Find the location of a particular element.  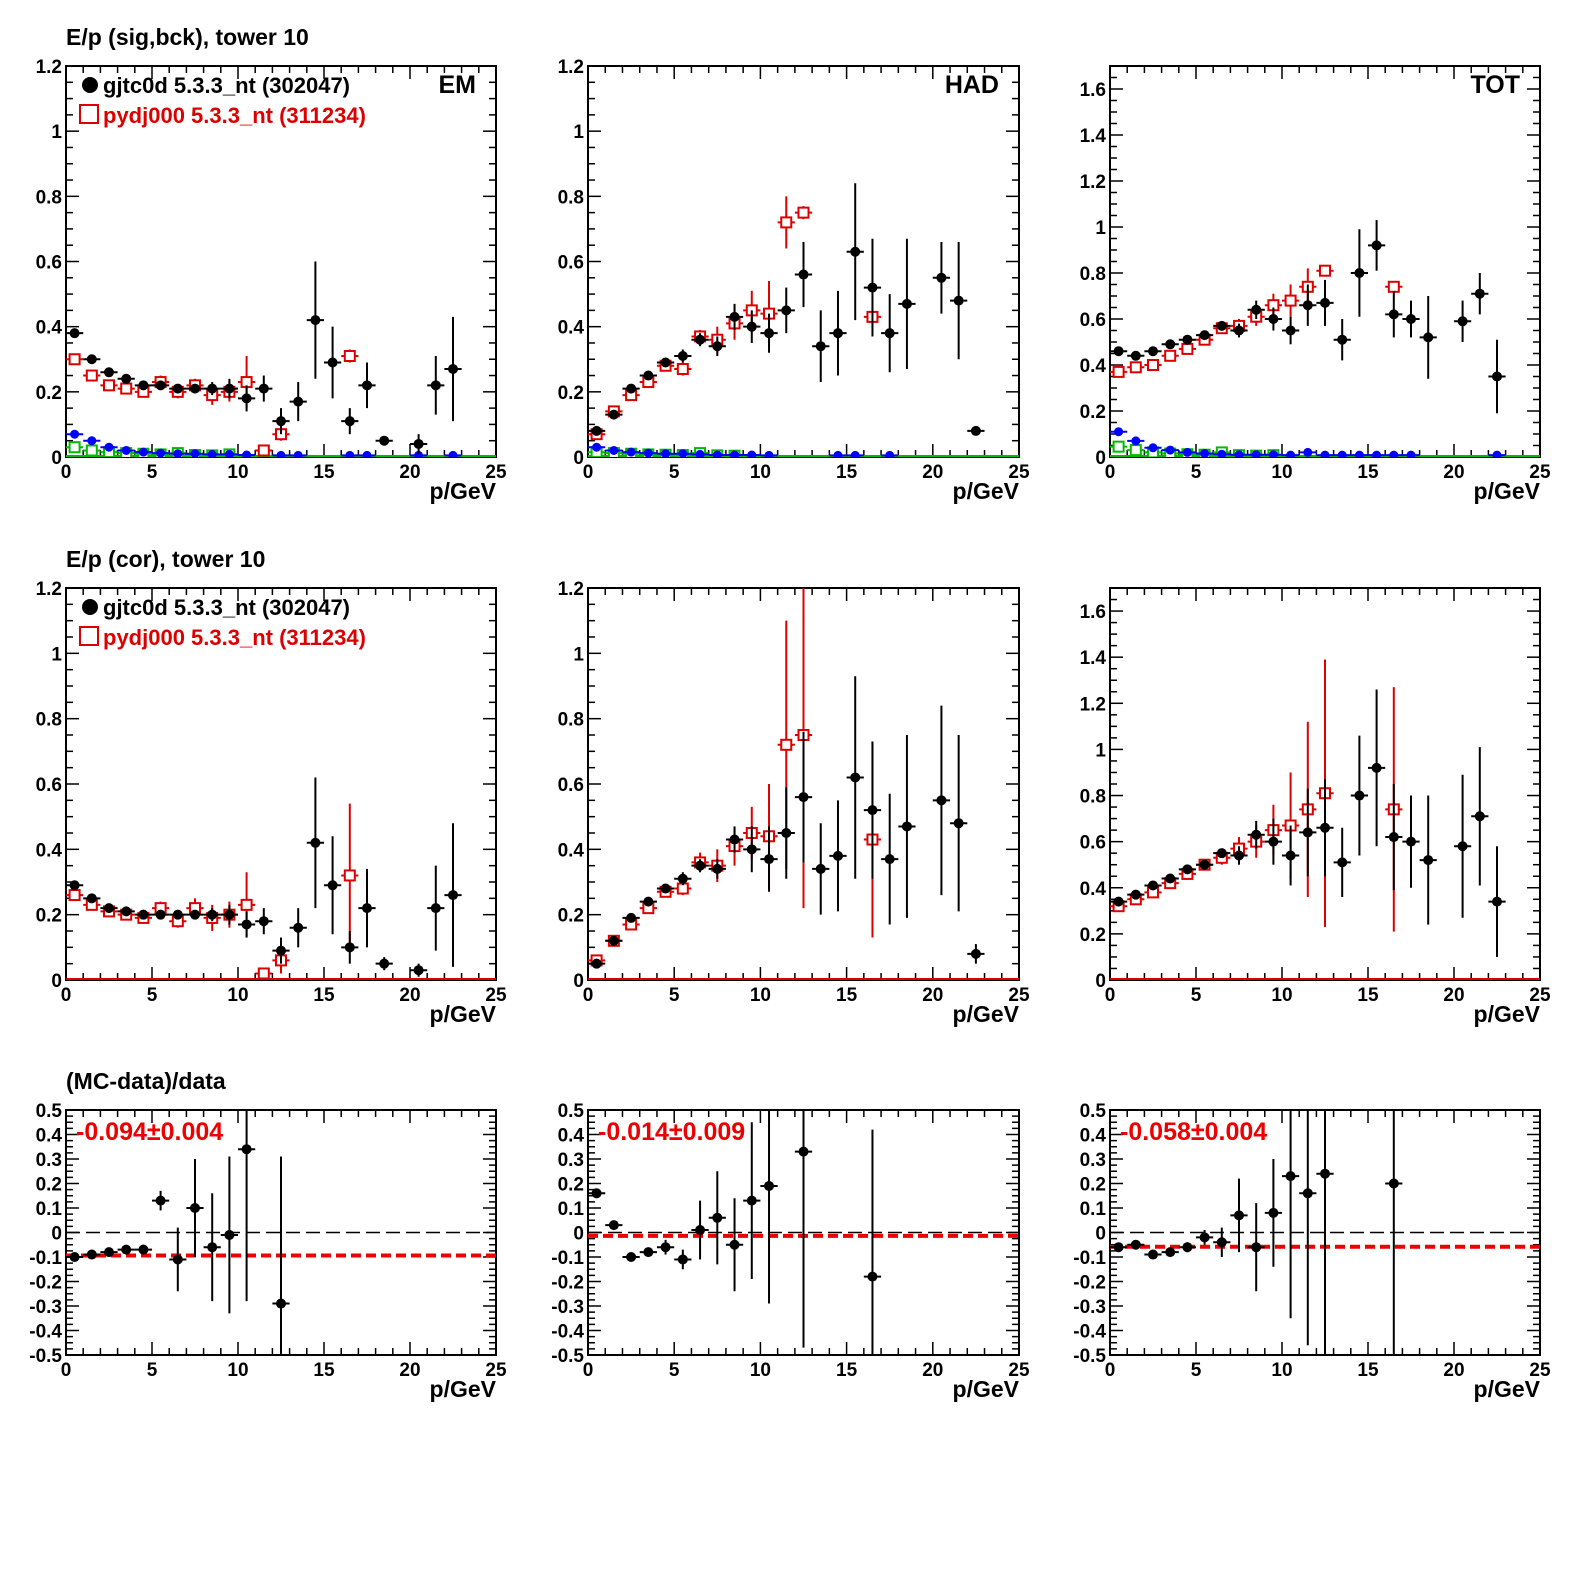

y-tick-label: 1.2 is located at coordinates (49, 589).